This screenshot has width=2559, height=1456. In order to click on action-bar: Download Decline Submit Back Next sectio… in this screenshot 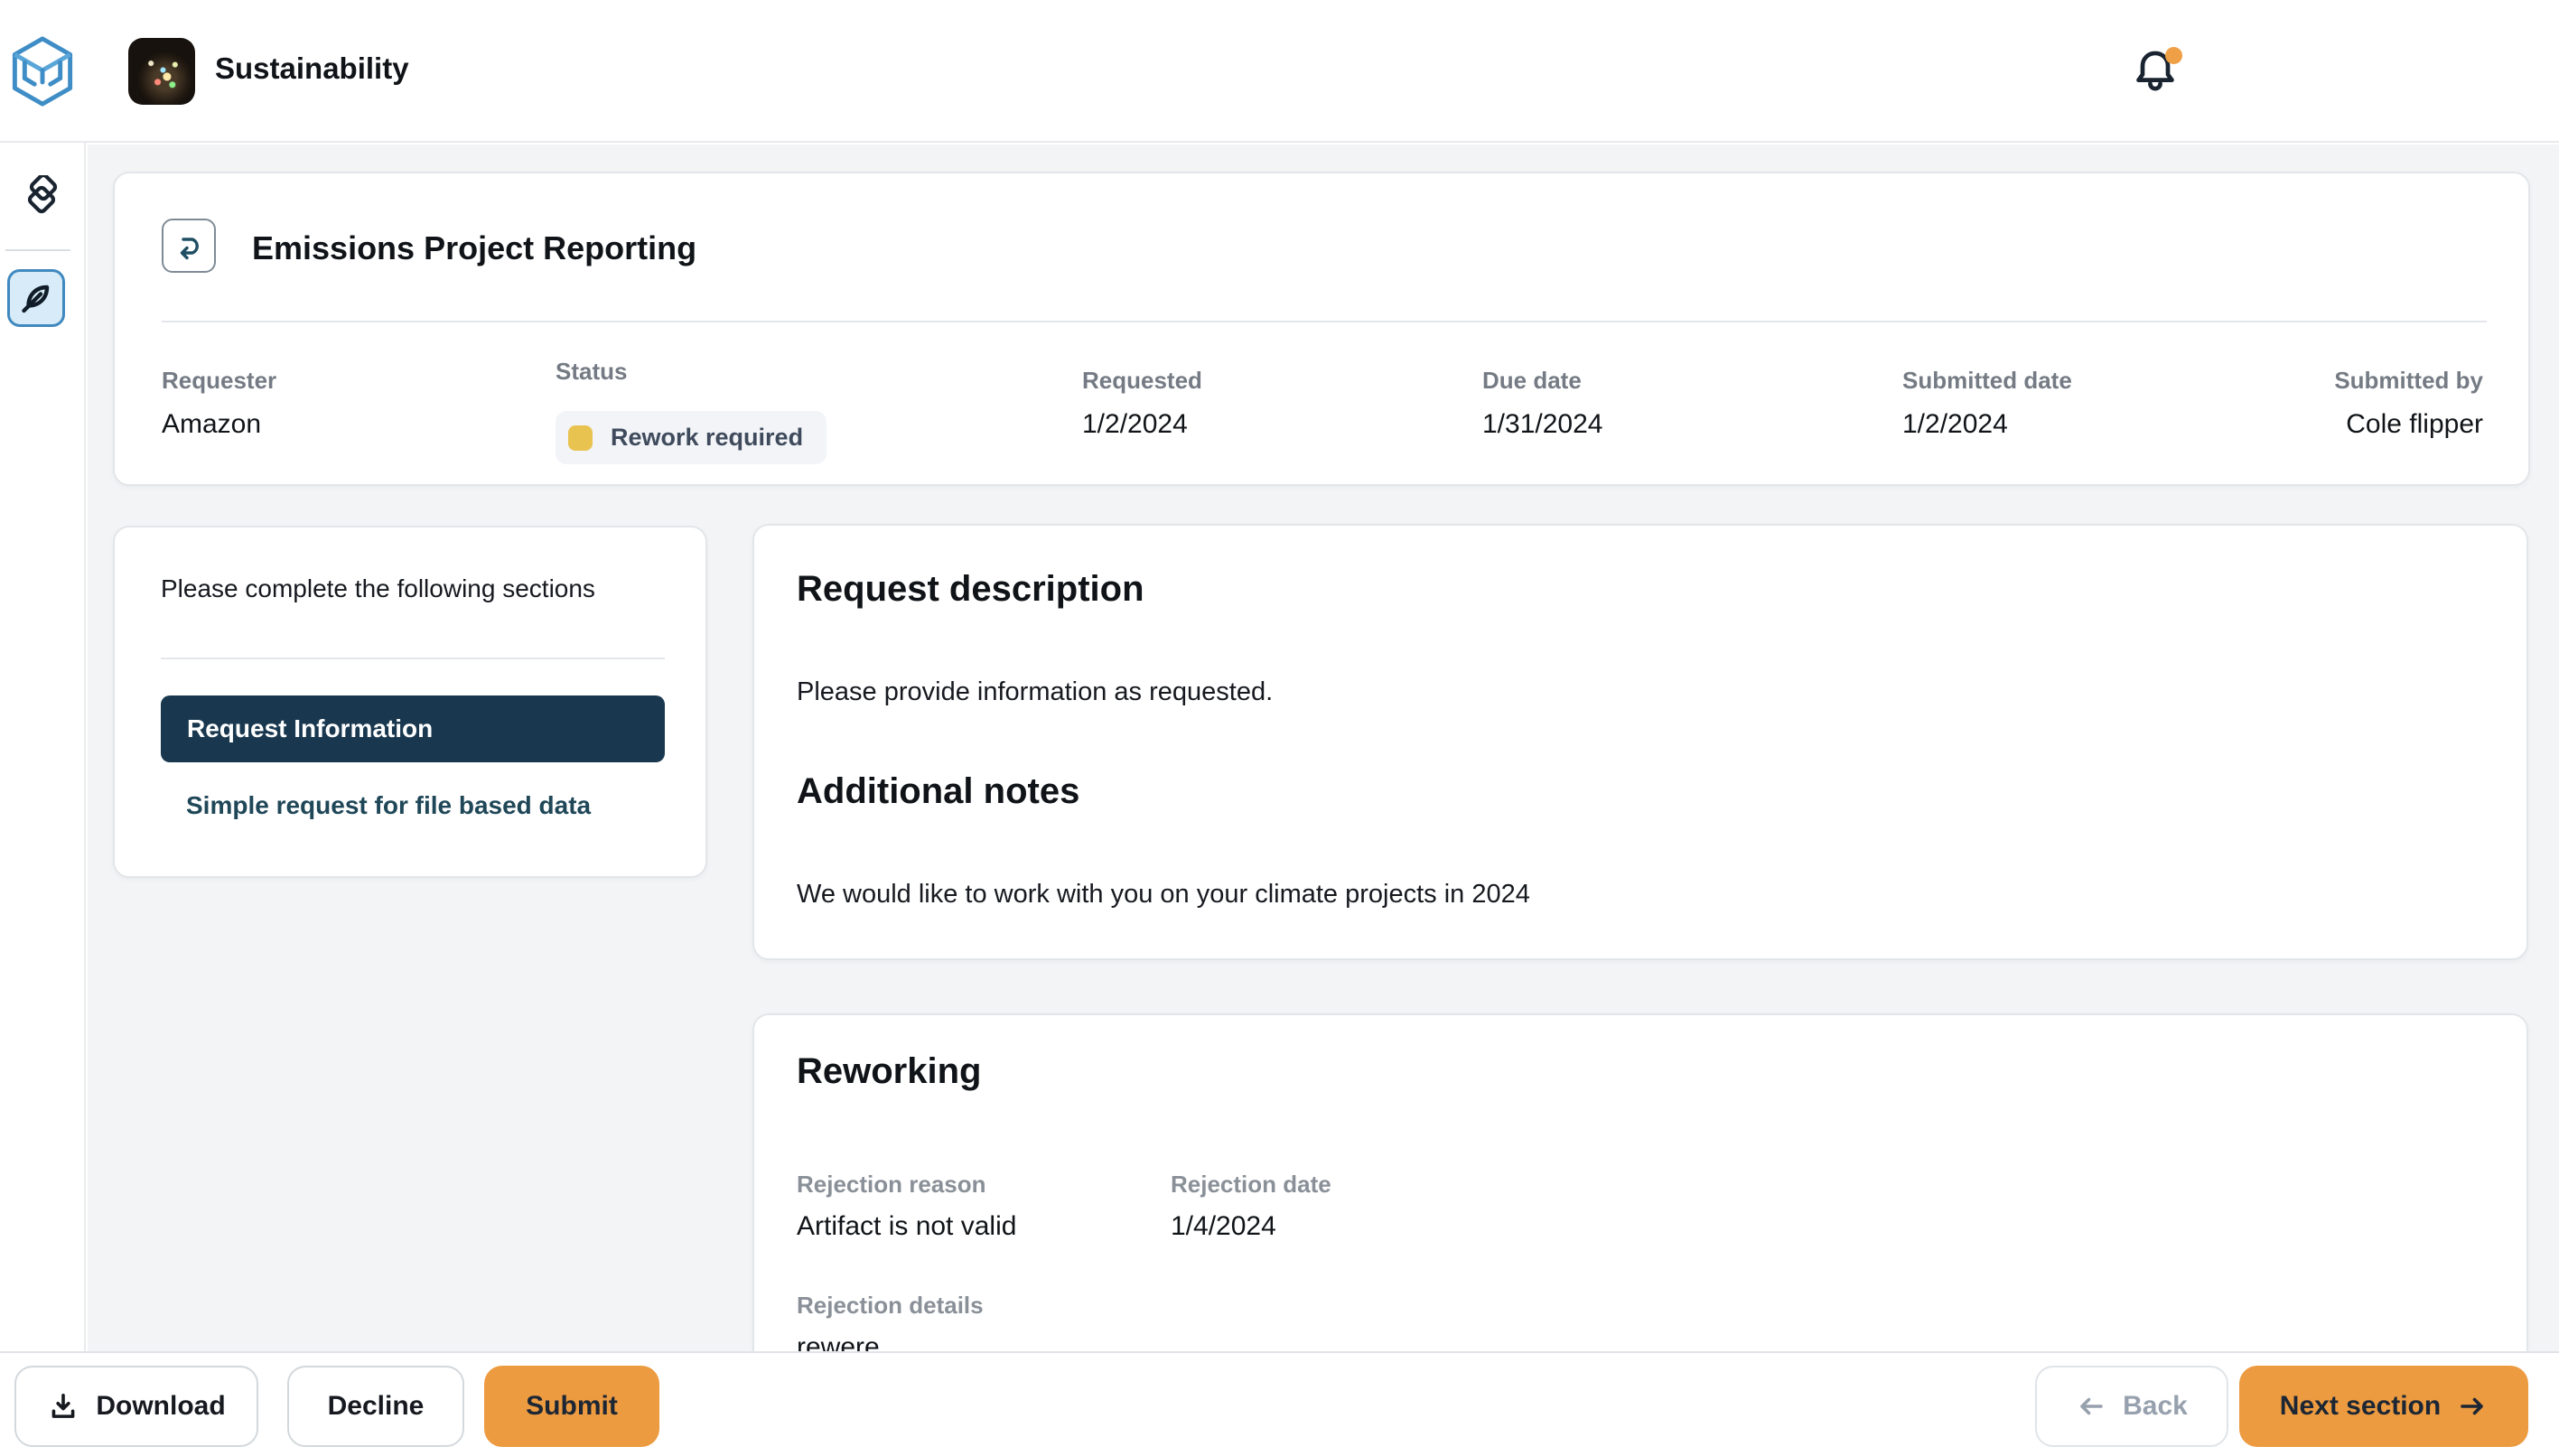, I will do `click(1279, 1403)`.